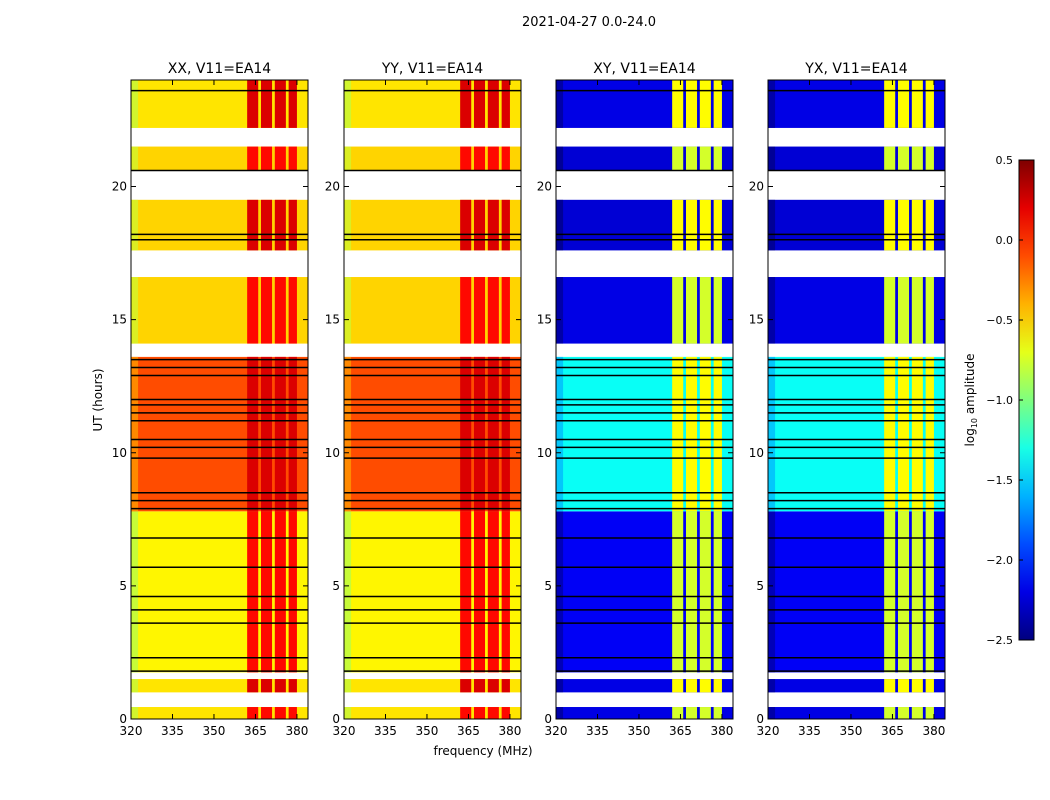 This screenshot has height=800, width=1050. What do you see at coordinates (855, 69) in the screenshot?
I see `panel-title: YX, V11=EA14` at bounding box center [855, 69].